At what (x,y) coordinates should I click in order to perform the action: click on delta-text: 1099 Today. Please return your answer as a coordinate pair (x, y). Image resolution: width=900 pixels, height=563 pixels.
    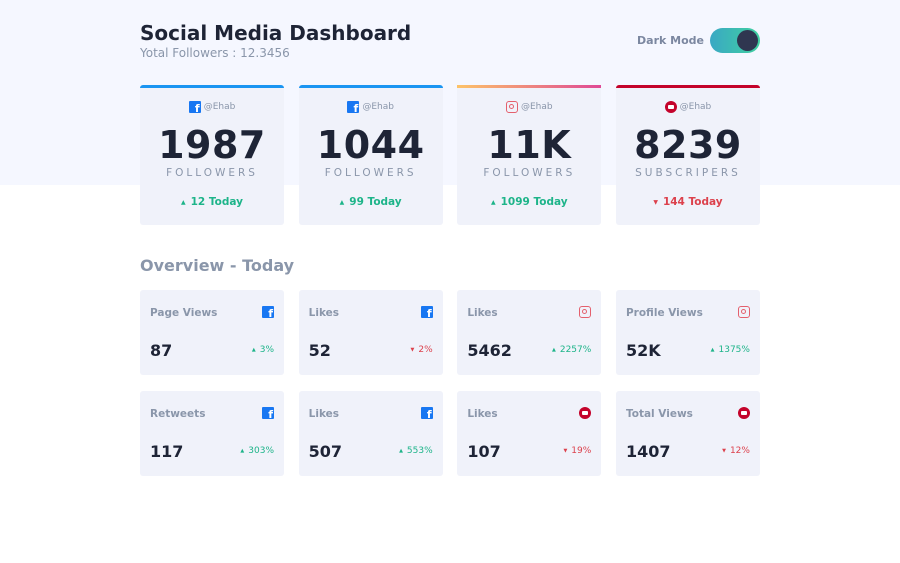
    Looking at the image, I should click on (534, 202).